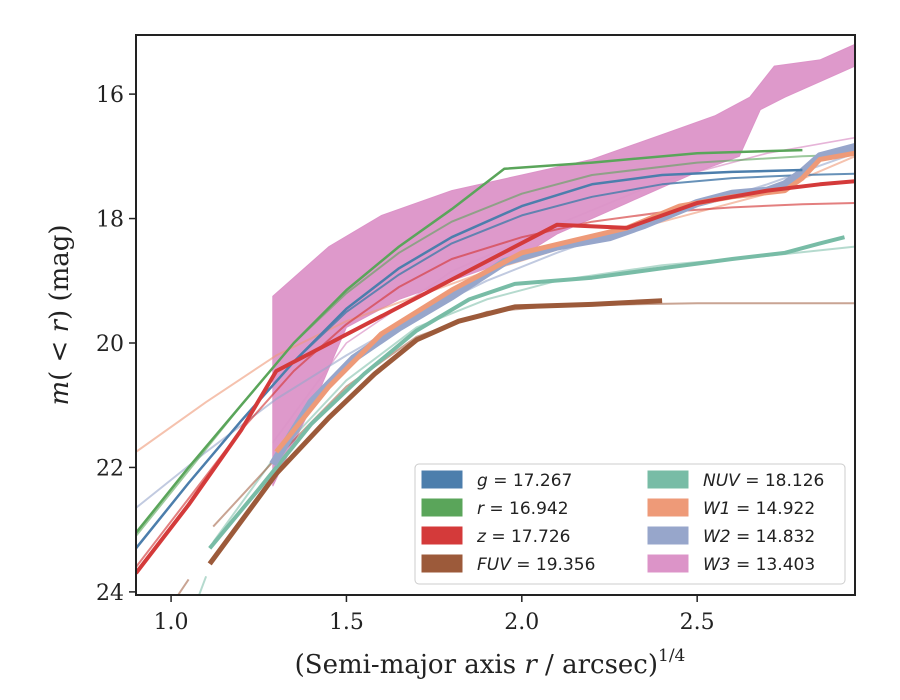  What do you see at coordinates (60, 314) in the screenshot?
I see `y-axis-label: m( < r) (mag)` at bounding box center [60, 314].